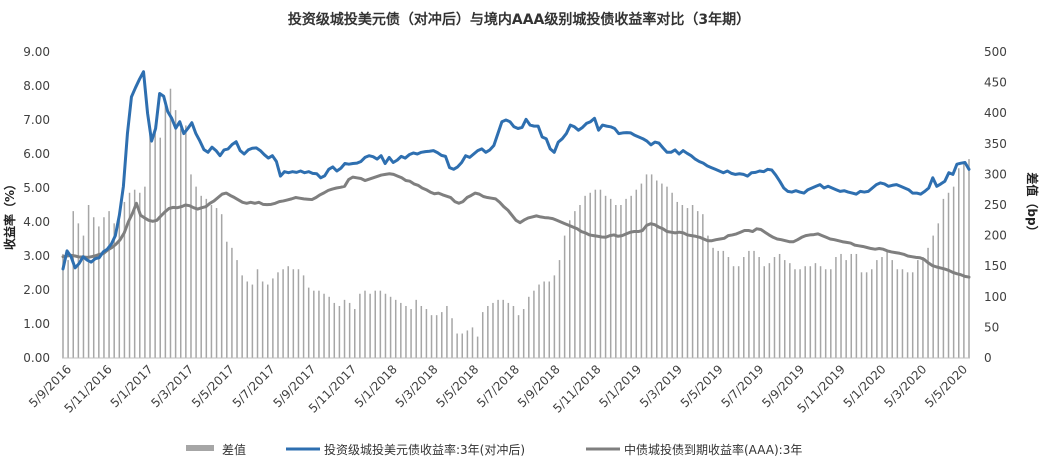  I want to click on right-axis-ticks: 0 50 100 150 200 250 300 350 400 450 500, so click(995, 205).